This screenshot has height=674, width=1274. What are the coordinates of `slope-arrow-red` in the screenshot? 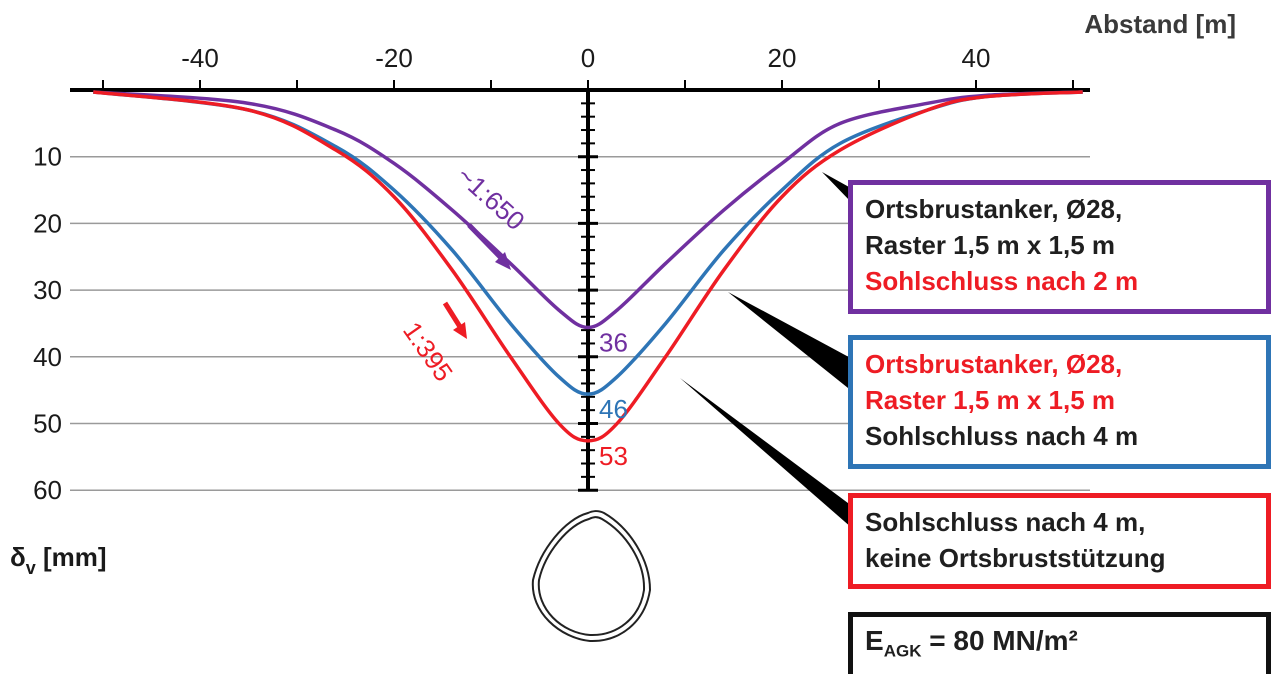 It's located at (453, 316).